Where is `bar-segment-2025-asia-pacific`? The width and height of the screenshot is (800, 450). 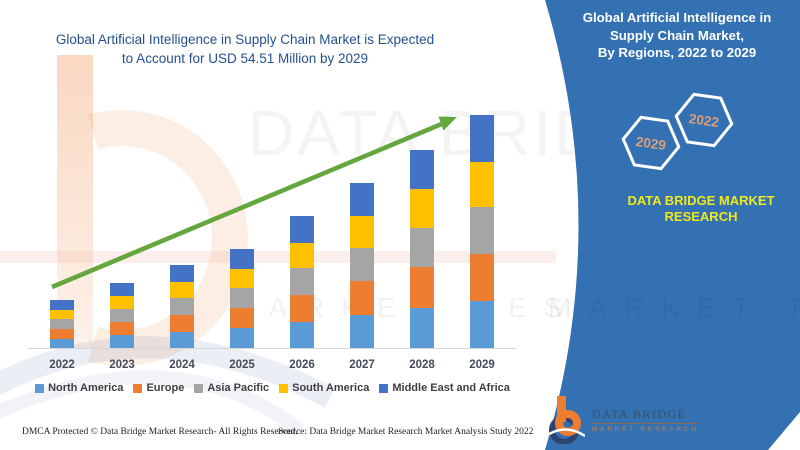 bar-segment-2025-asia-pacific is located at coordinates (242, 298).